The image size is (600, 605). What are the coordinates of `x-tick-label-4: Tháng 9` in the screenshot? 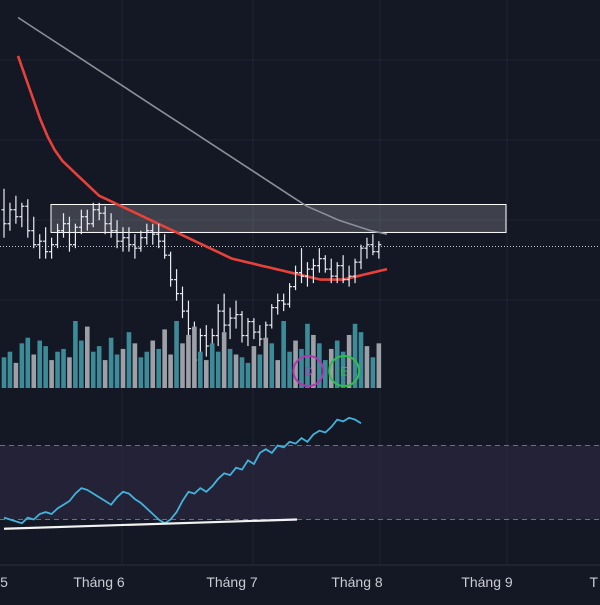 It's located at (487, 582).